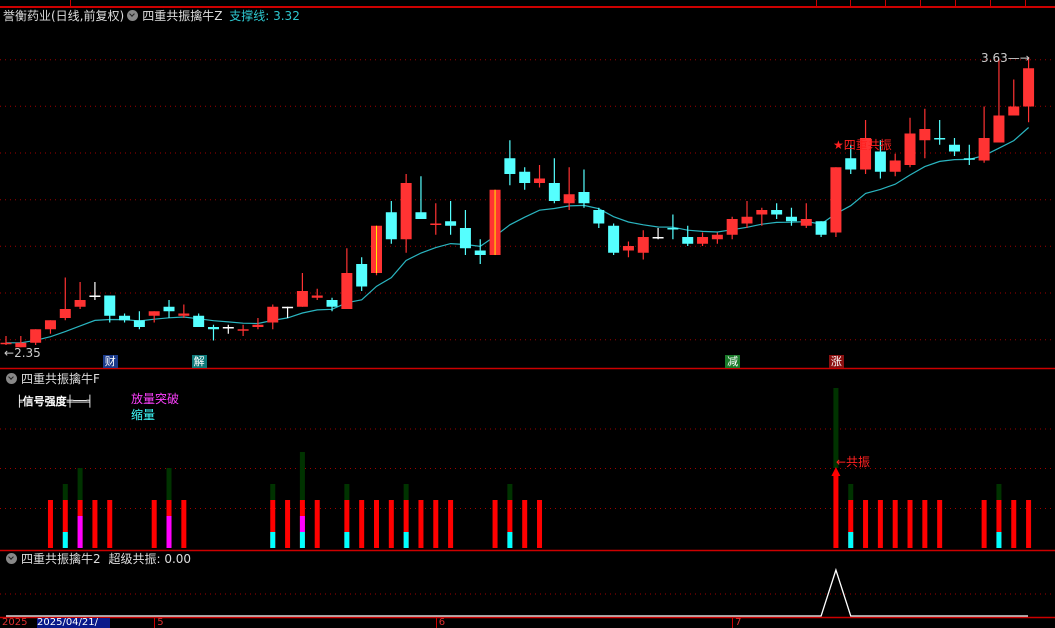 The height and width of the screenshot is (628, 1055). Describe the element at coordinates (110, 361) in the screenshot. I see `event-badge: 财` at that location.